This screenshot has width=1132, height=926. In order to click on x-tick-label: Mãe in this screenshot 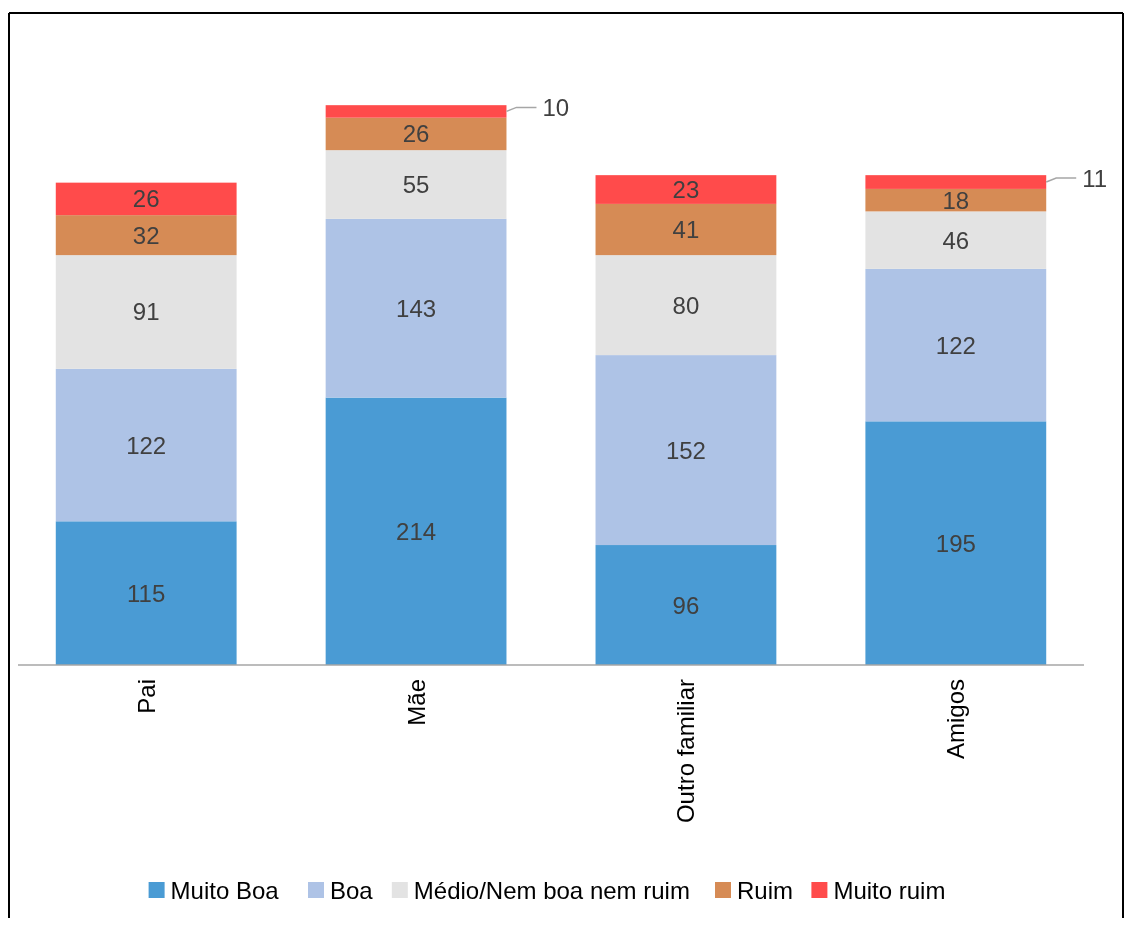, I will do `click(416, 702)`.